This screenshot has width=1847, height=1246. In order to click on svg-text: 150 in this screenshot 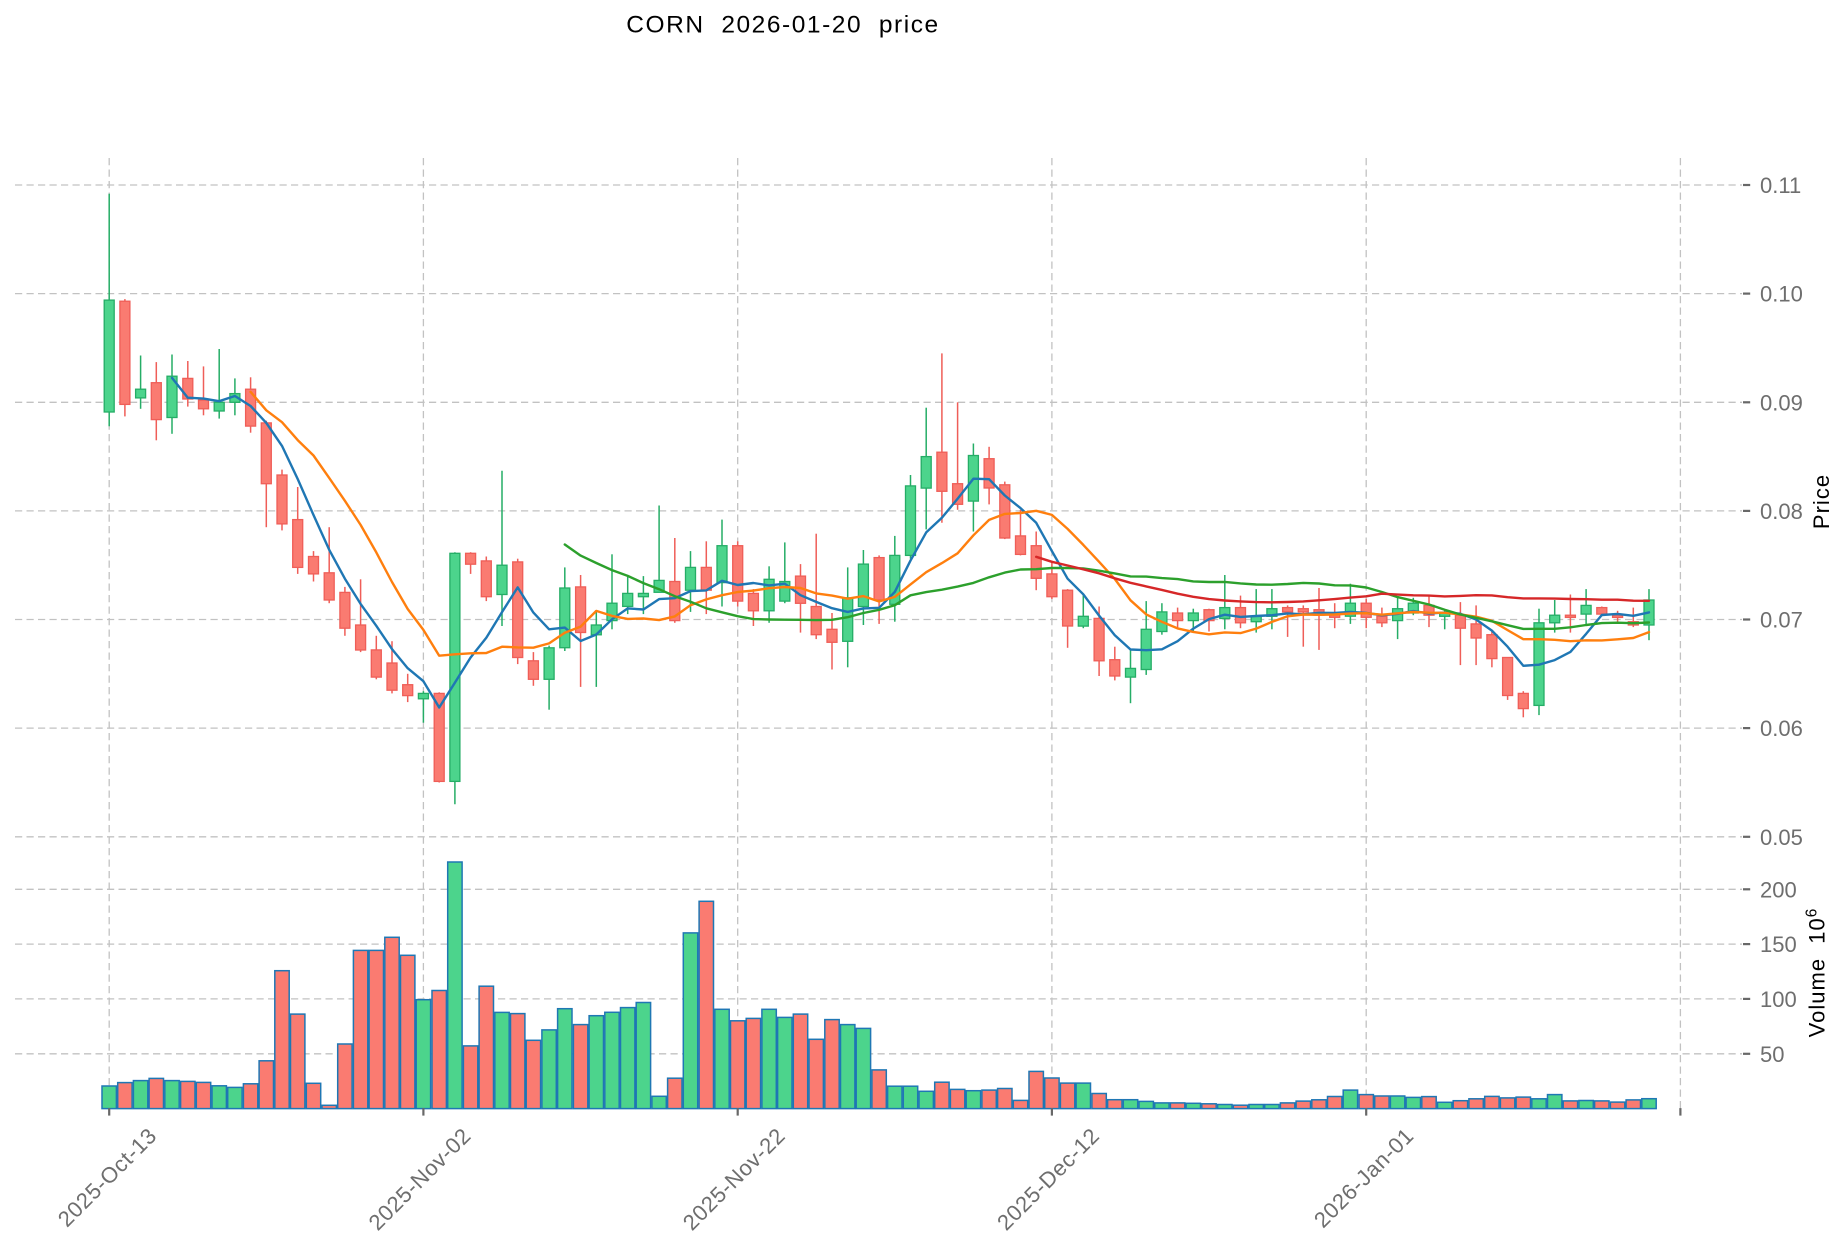, I will do `click(1778, 944)`.